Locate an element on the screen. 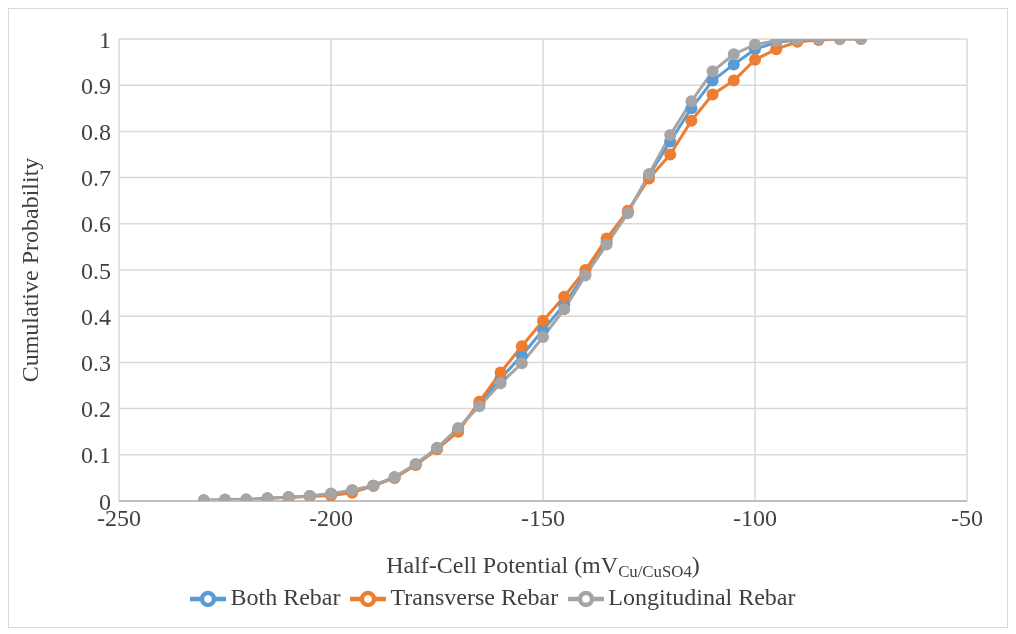  y-tick-label: 0.4 is located at coordinates (96, 316).